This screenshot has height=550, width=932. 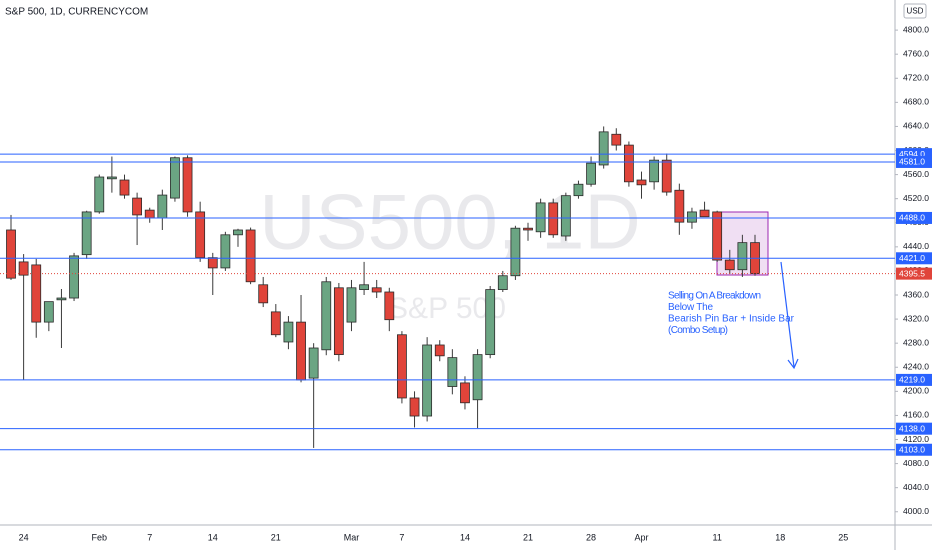 What do you see at coordinates (916, 29) in the screenshot?
I see `y-tick-label: 4800.0` at bounding box center [916, 29].